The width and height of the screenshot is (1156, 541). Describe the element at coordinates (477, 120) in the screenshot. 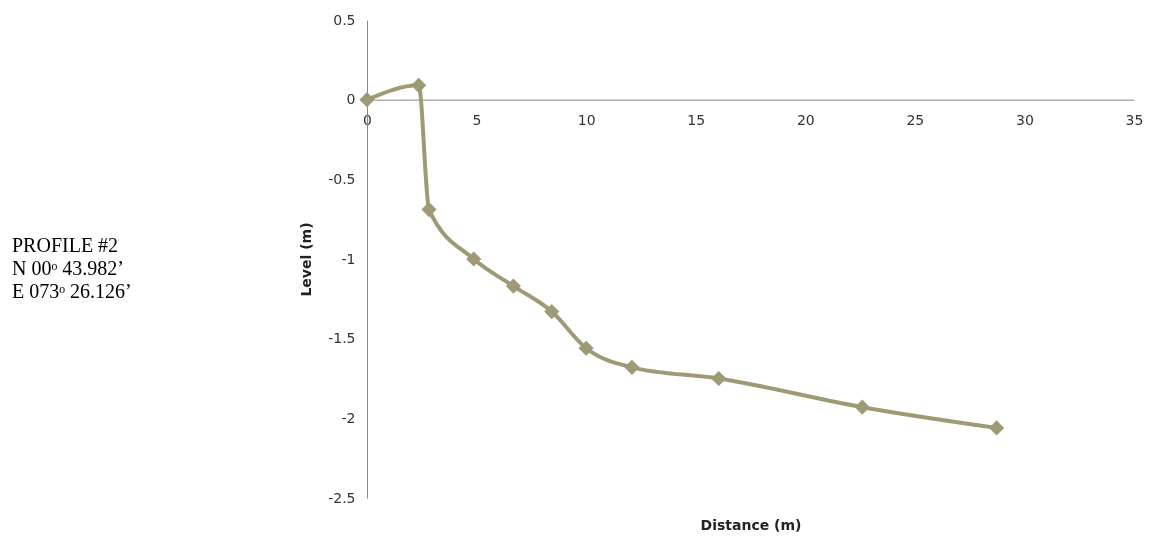

I see `x-tick-label: 5` at that location.